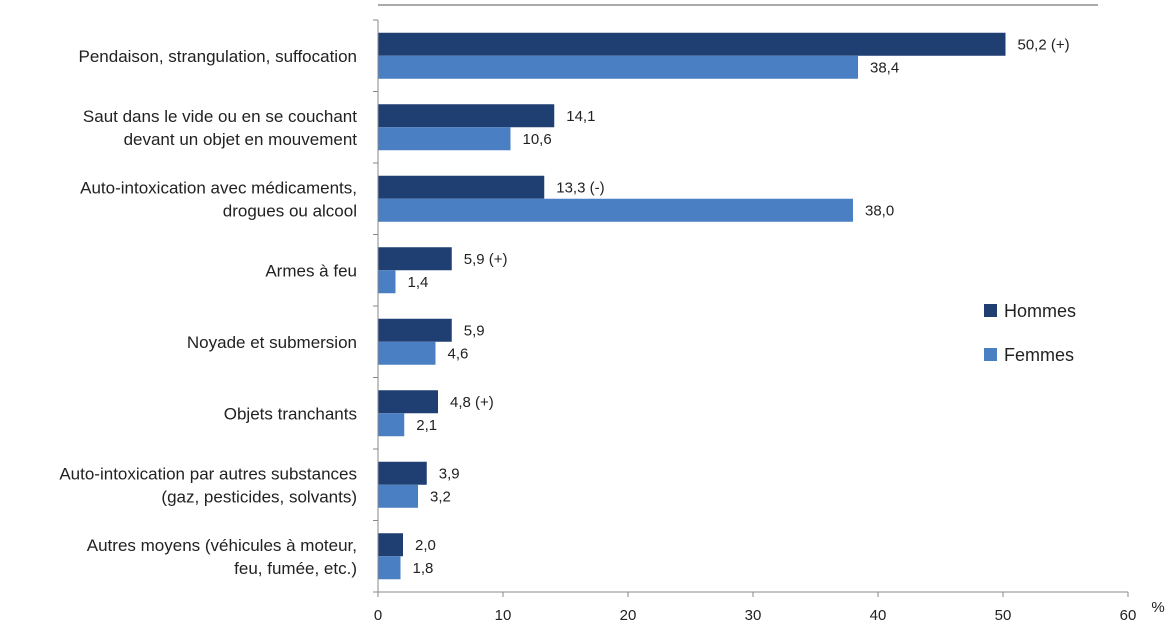 The height and width of the screenshot is (629, 1175). Describe the element at coordinates (440, 496) in the screenshot. I see `value-label: 3,2` at that location.